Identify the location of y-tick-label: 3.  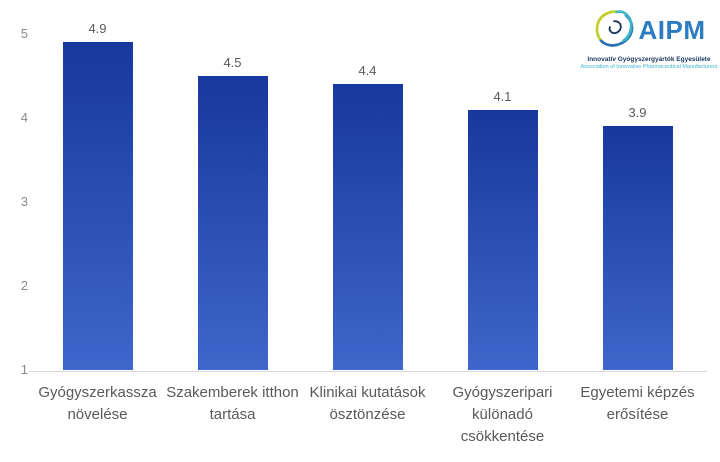
(24, 201).